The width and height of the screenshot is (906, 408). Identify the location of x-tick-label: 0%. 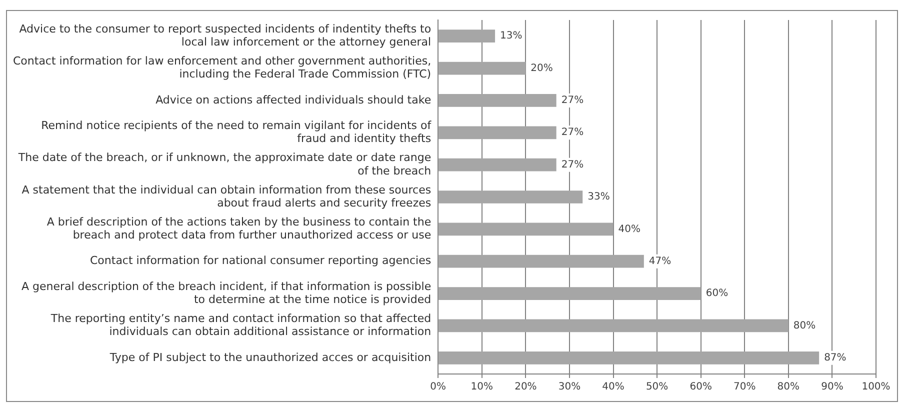
(438, 387).